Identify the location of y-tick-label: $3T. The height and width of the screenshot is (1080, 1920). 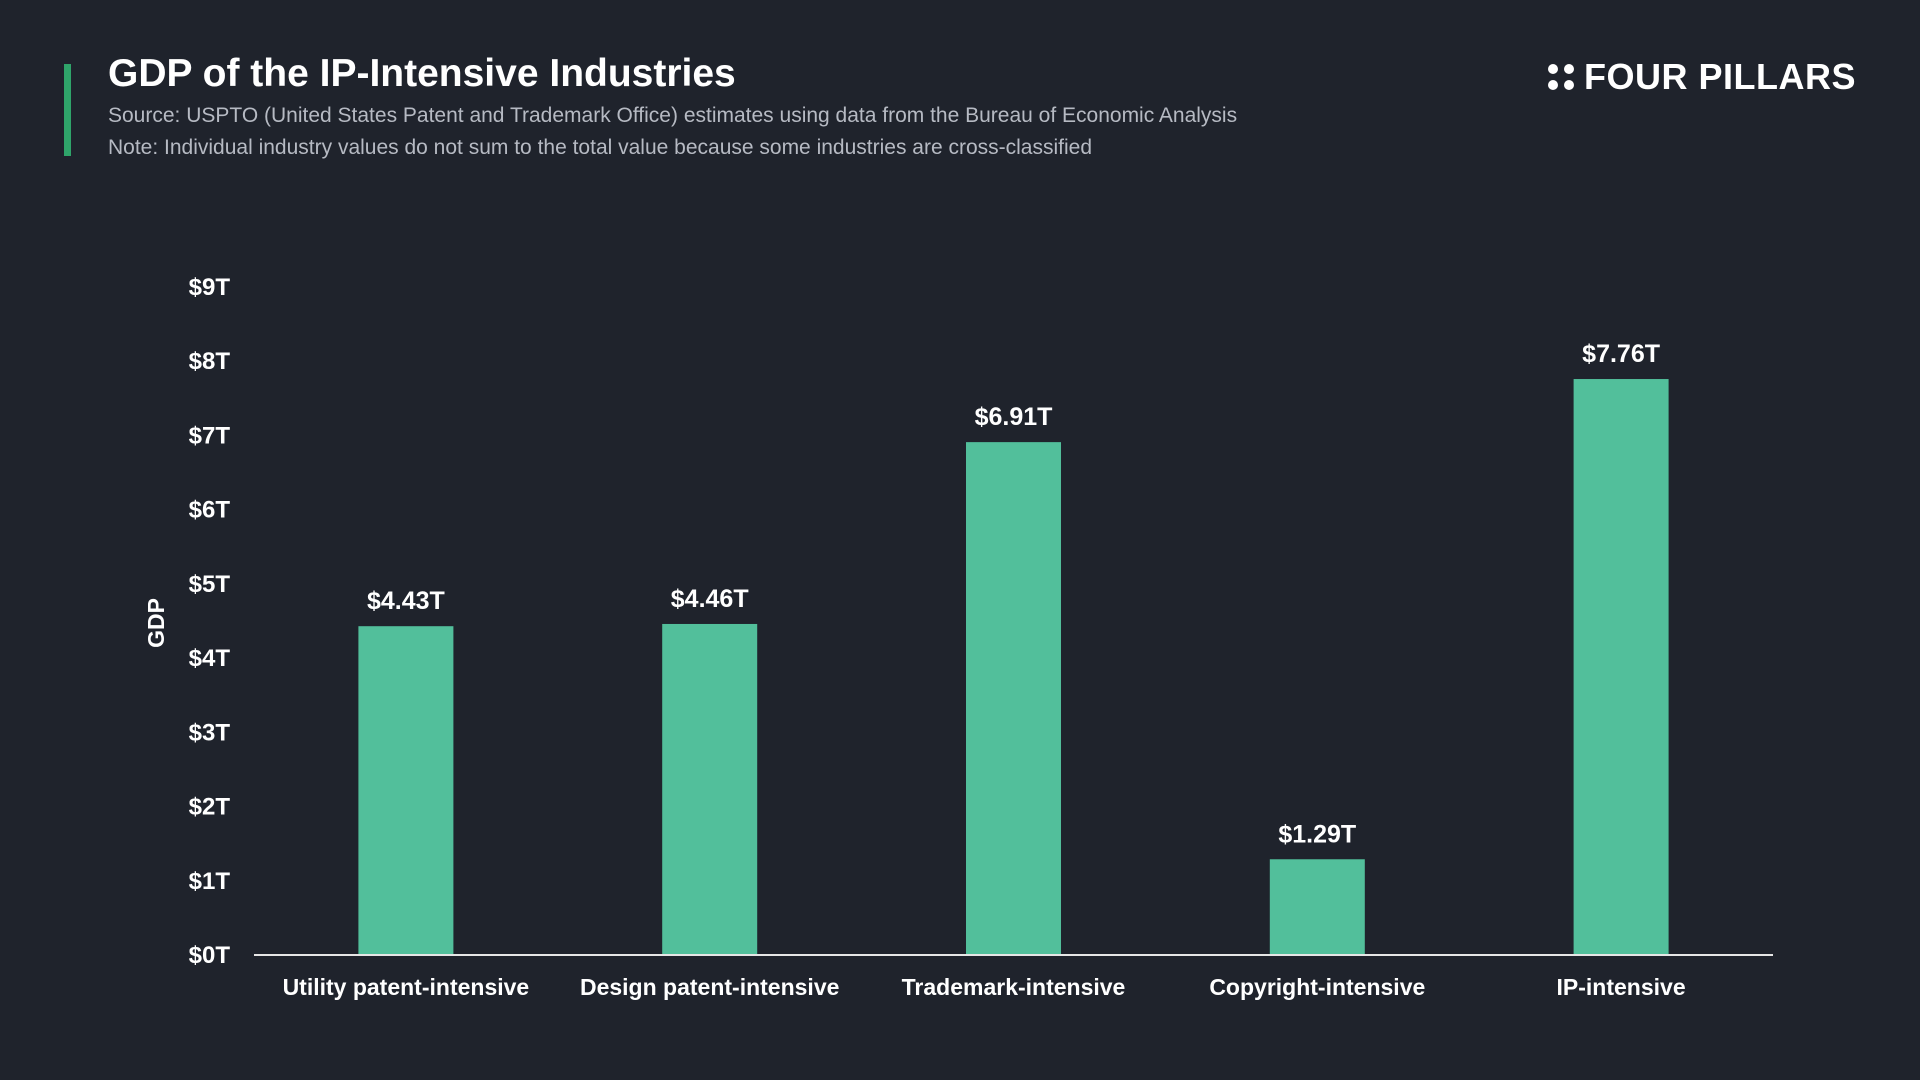
(210, 732).